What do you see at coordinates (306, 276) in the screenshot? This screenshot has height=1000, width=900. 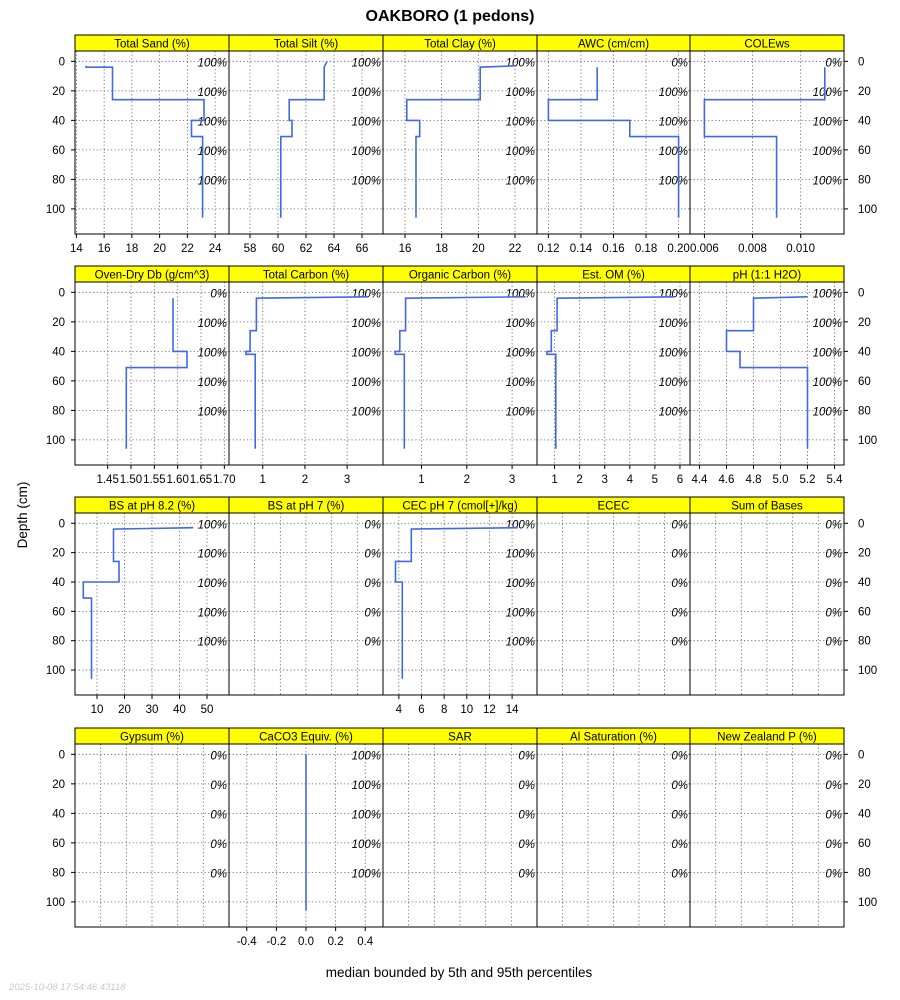 I see `panel-strip-label: Total Carbon (%)` at bounding box center [306, 276].